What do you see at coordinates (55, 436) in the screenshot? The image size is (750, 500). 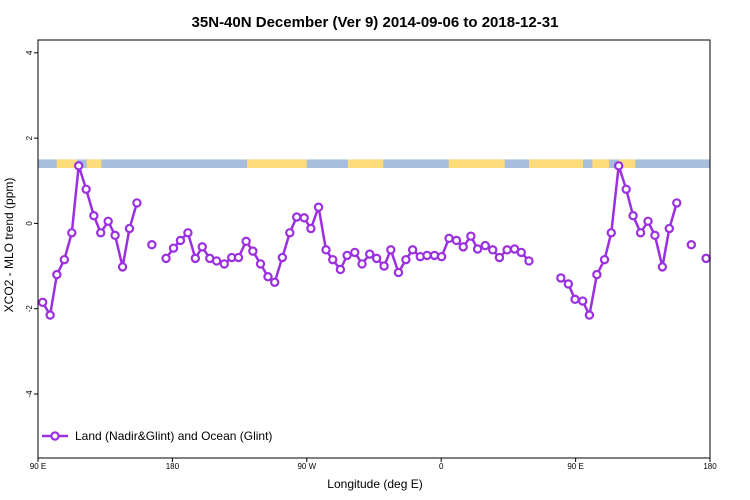 I see `legend-marker-swatch` at bounding box center [55, 436].